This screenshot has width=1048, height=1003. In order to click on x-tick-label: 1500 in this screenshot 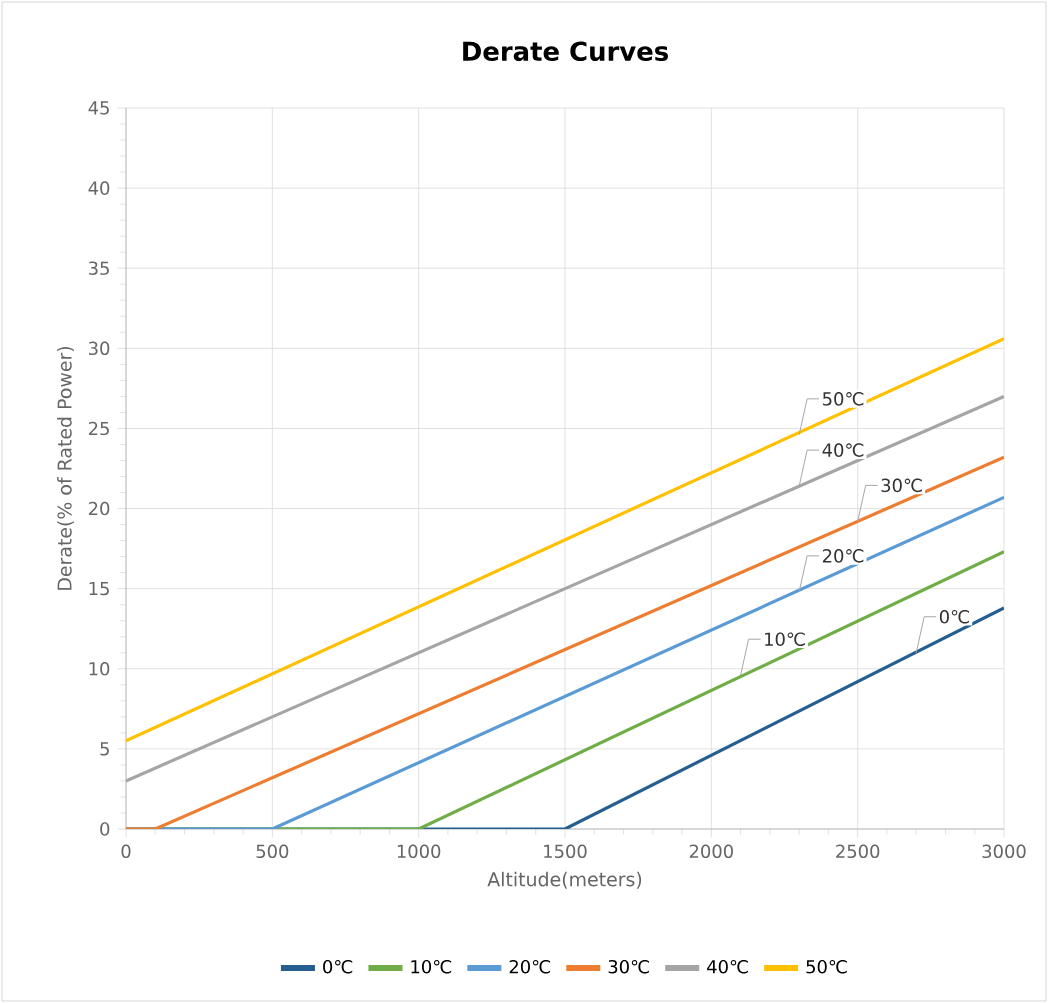, I will do `click(565, 851)`.